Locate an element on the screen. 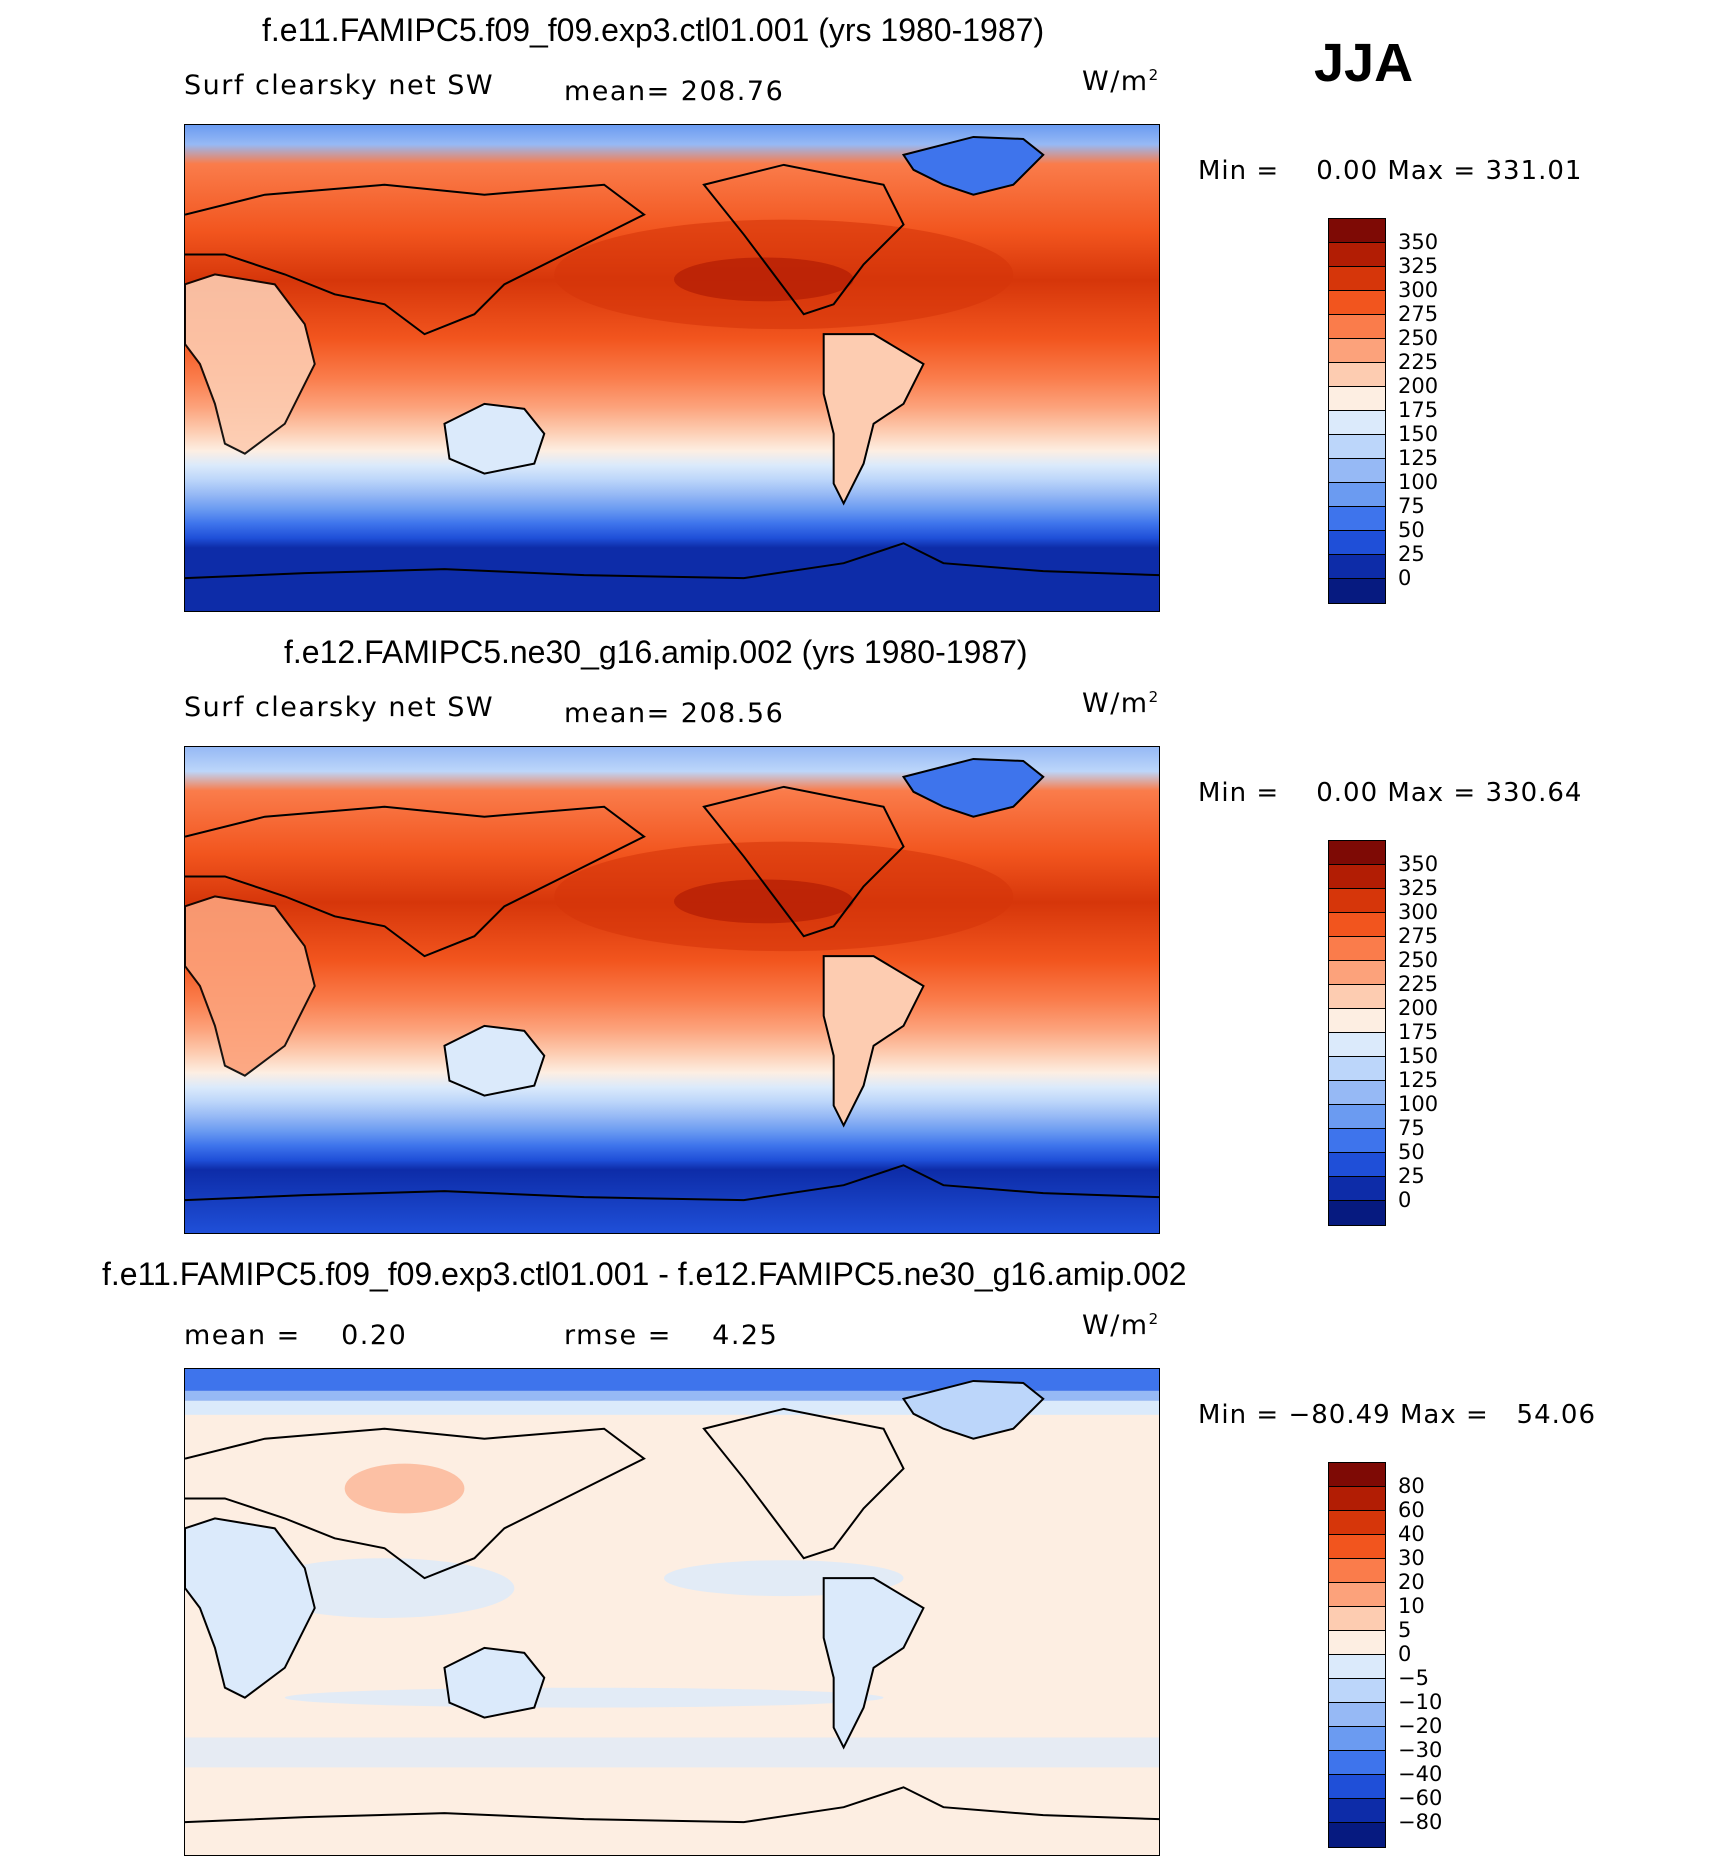 The width and height of the screenshot is (1710, 1874). panel3-units: W/m2 is located at coordinates (1121, 1325).